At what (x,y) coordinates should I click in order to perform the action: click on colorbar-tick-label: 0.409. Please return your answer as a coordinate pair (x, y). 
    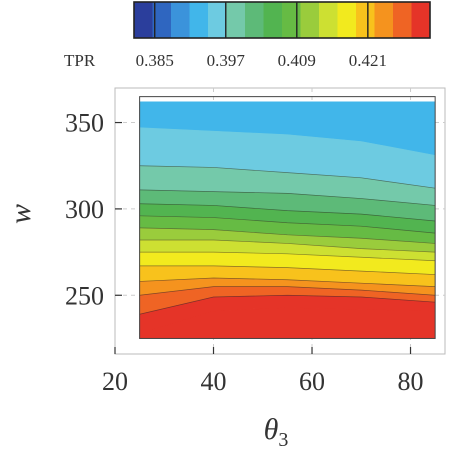
    Looking at the image, I should click on (297, 60).